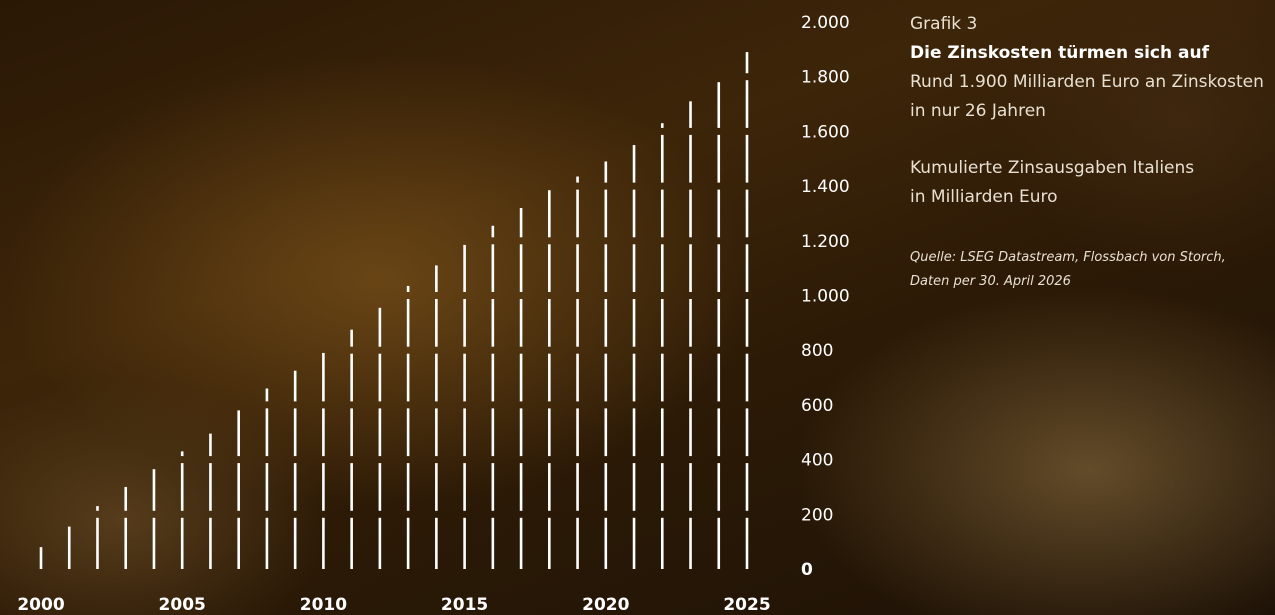  I want to click on x-tick-label: 2020, so click(605, 605).